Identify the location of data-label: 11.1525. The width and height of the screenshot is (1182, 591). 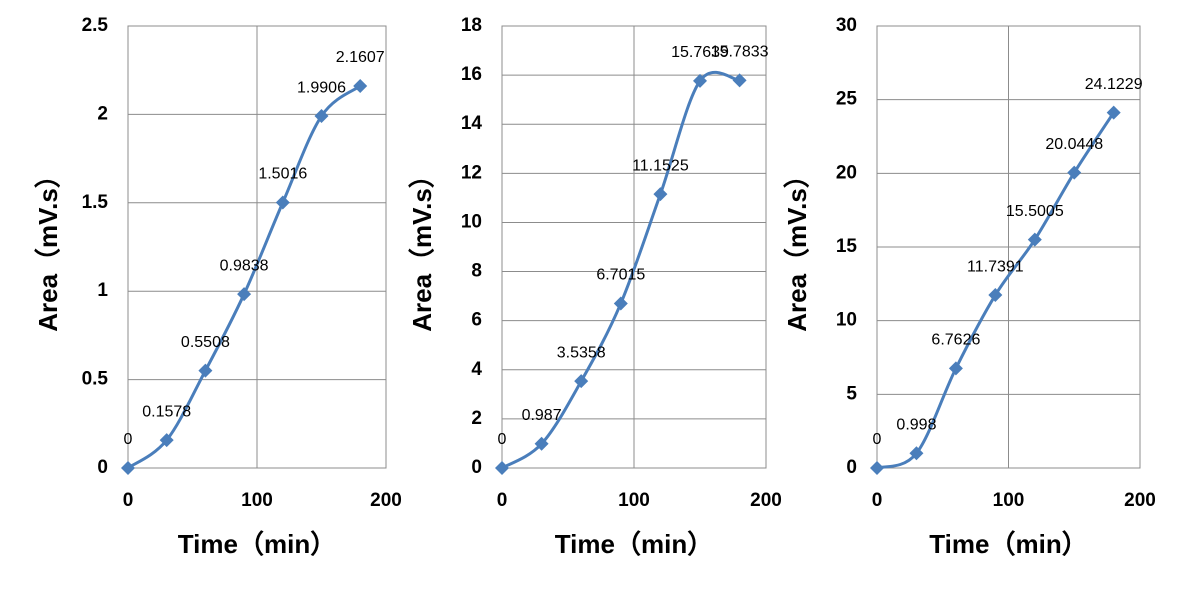
(660, 165).